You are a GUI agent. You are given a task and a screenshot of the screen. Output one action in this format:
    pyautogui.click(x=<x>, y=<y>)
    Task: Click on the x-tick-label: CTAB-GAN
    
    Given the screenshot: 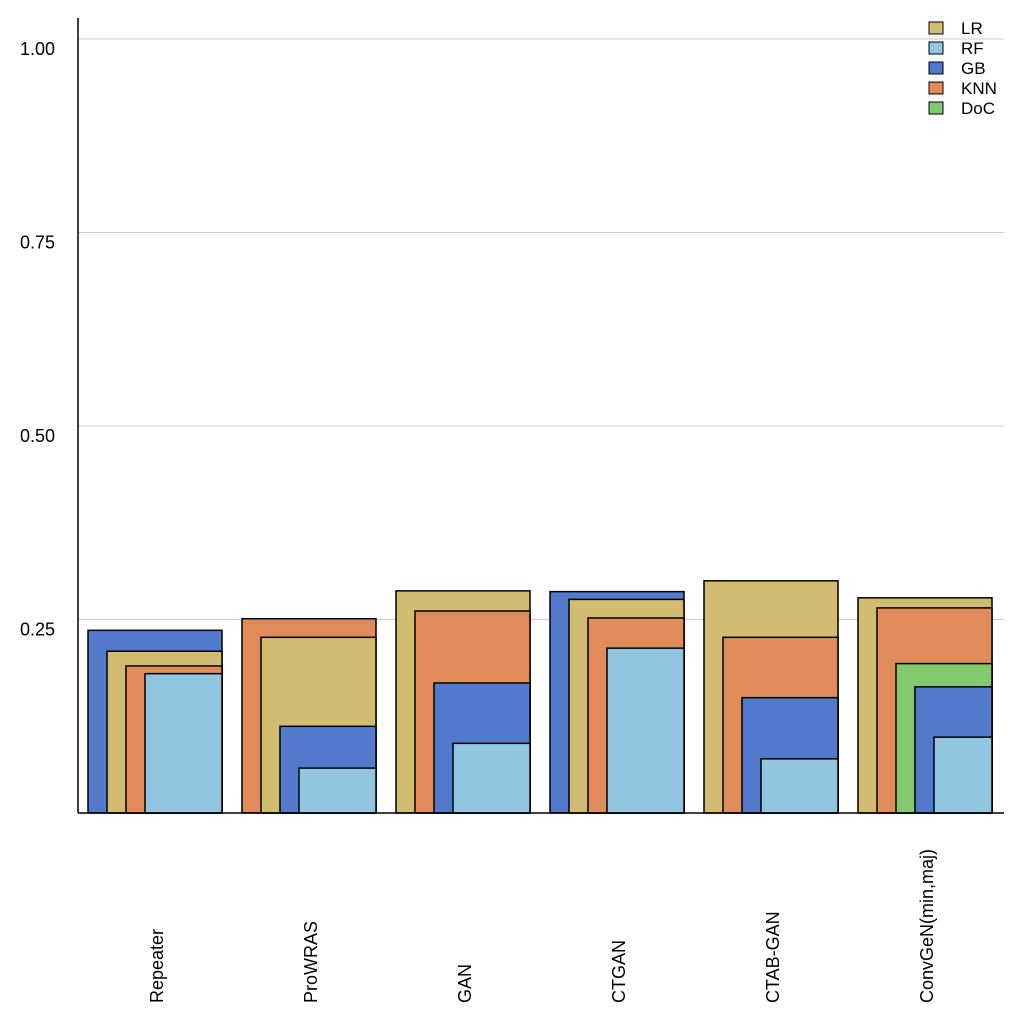 What is the action you would take?
    pyautogui.click(x=773, y=957)
    